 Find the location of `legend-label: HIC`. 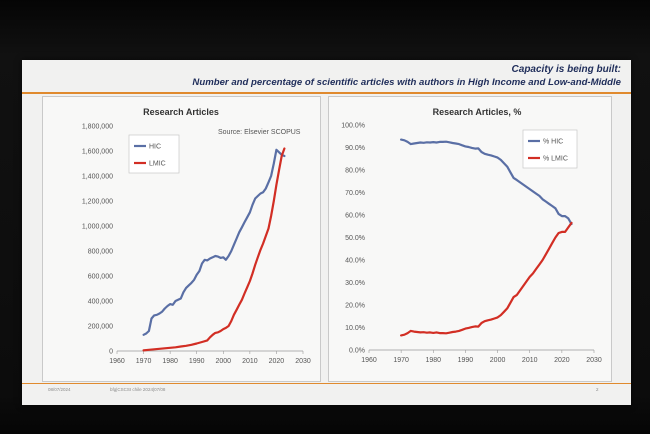

legend-label: HIC is located at coordinates (155, 147).